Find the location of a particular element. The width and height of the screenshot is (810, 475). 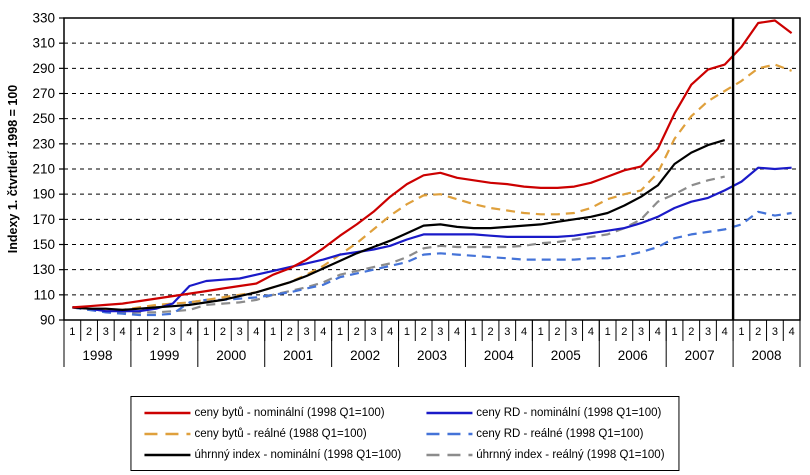

year-label: 2001 is located at coordinates (298, 355).